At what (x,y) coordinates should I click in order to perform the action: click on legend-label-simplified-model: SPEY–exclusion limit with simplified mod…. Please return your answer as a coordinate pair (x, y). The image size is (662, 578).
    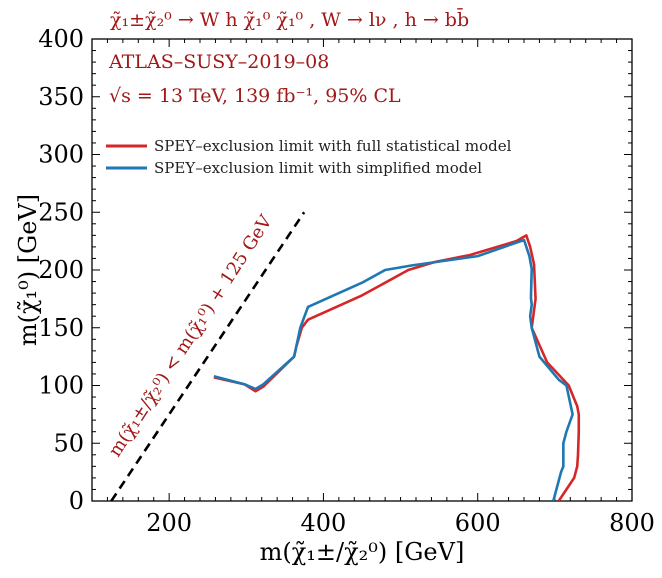
    Looking at the image, I should click on (318, 168).